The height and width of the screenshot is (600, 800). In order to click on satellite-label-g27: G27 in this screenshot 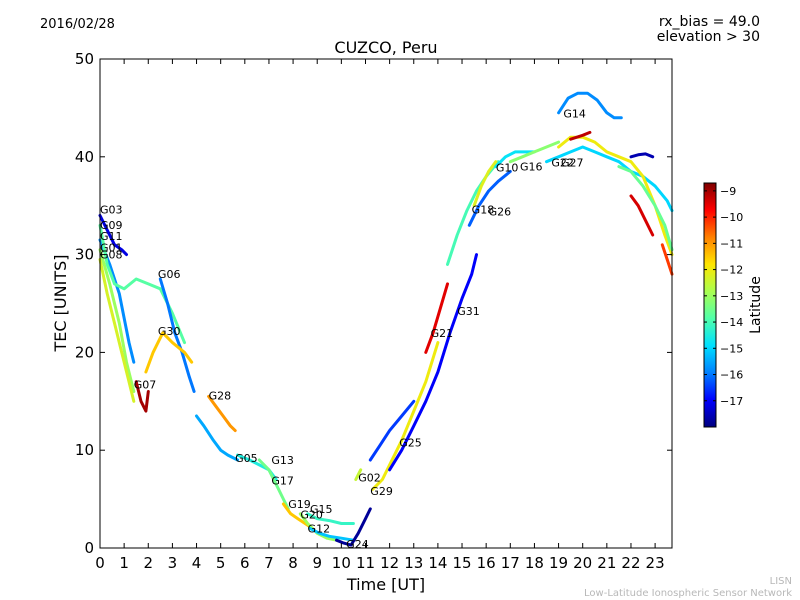, I will do `click(572, 163)`.